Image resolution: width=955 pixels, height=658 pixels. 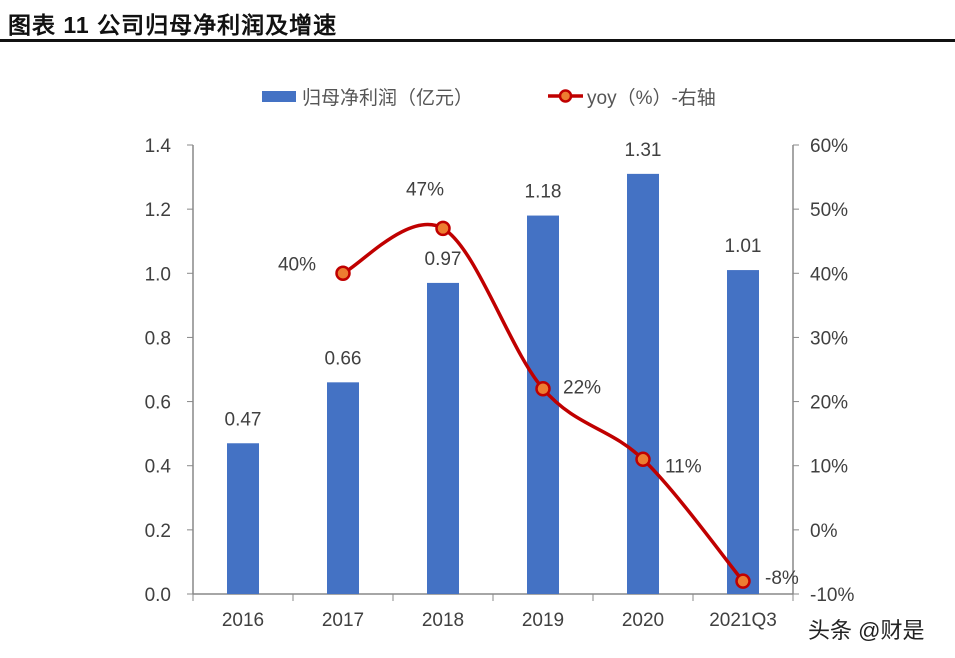 I want to click on left-tick-label: 0.8, so click(x=158, y=338).